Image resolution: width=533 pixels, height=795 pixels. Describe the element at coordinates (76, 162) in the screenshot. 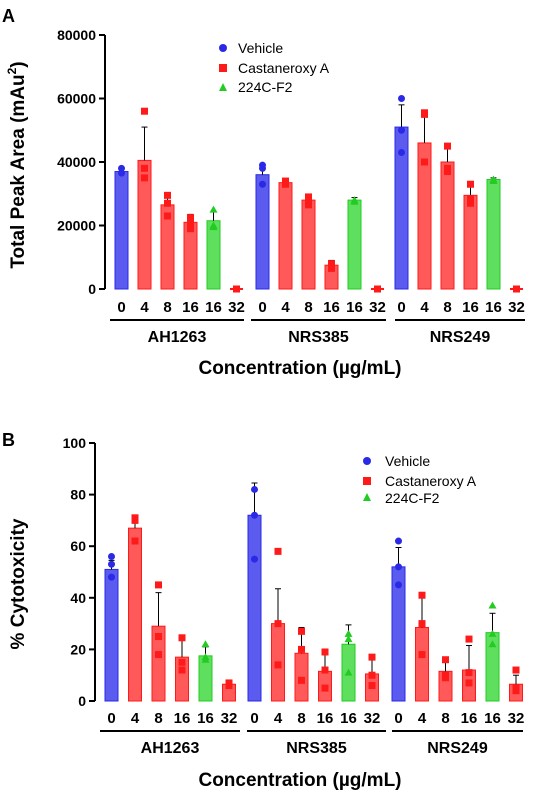

I see `y-tick-label: 40000` at that location.